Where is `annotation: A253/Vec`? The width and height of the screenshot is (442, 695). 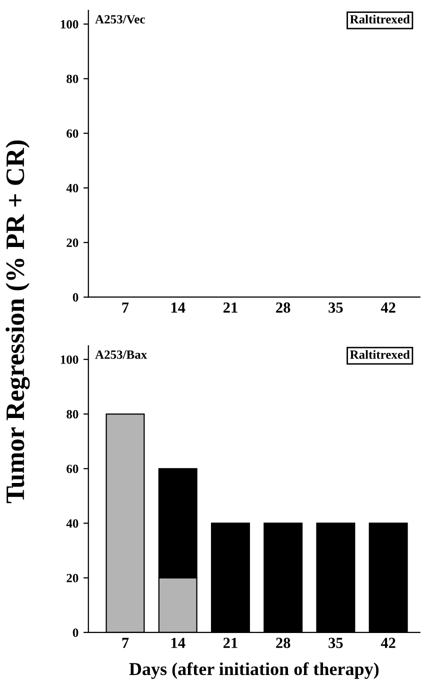
annotation: A253/Vec is located at coordinates (120, 19).